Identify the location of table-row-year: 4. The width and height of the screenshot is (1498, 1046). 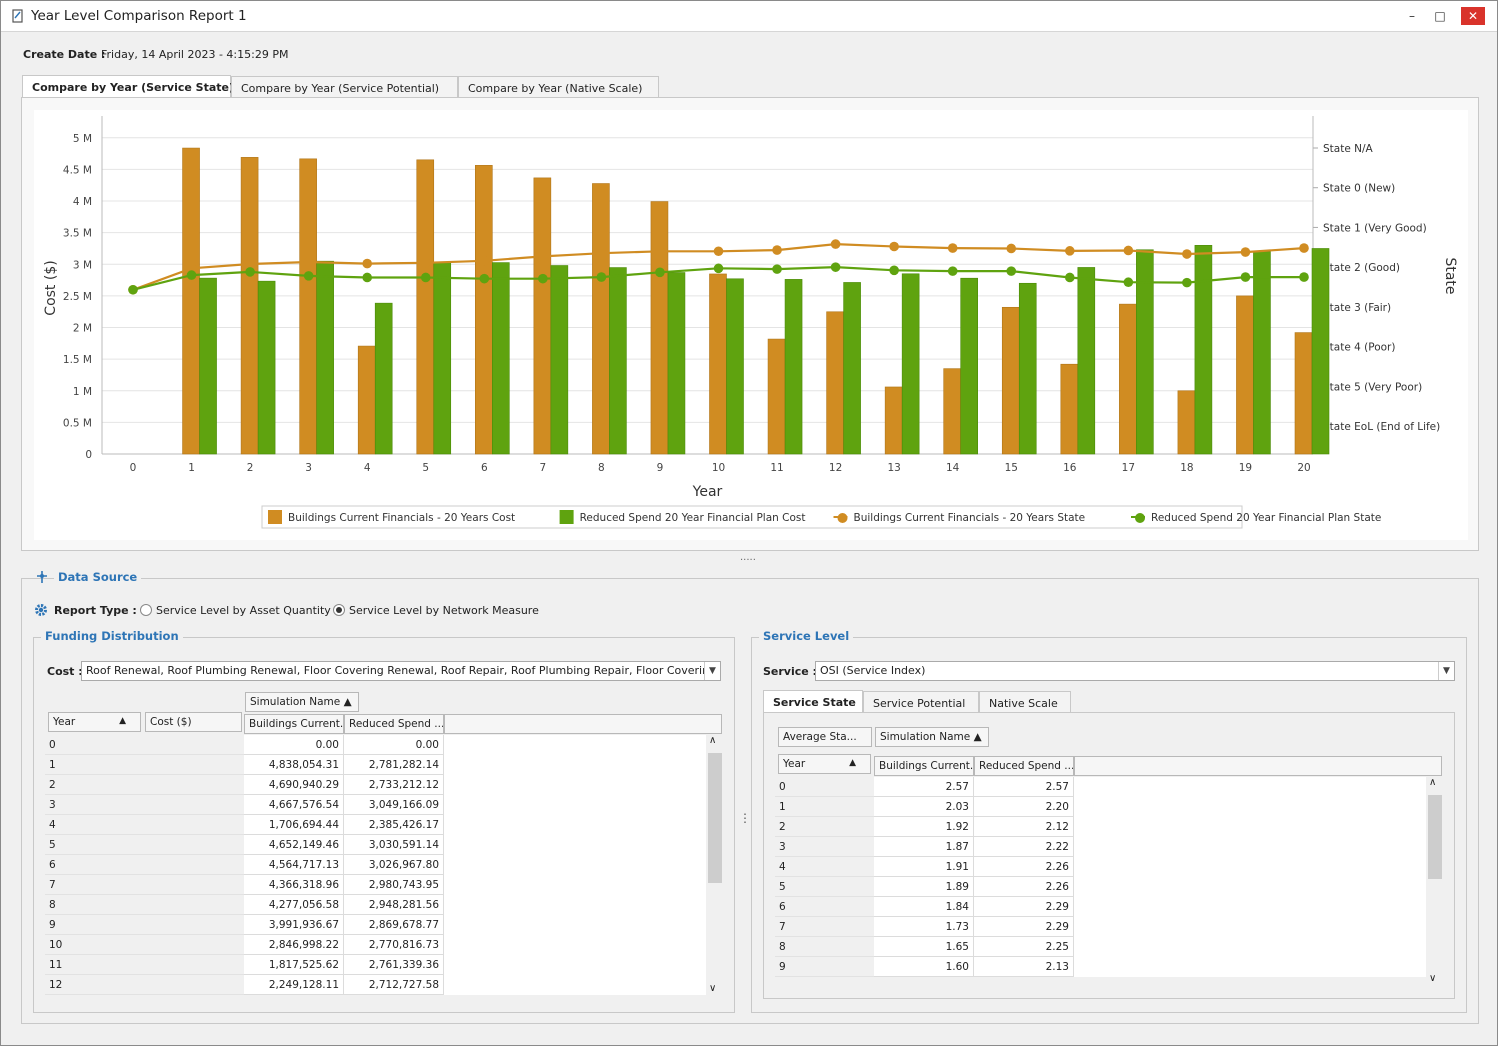
(144, 825).